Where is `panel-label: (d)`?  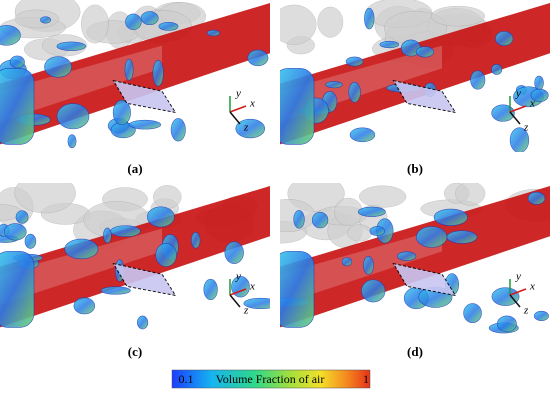
panel-label: (d) is located at coordinates (415, 351).